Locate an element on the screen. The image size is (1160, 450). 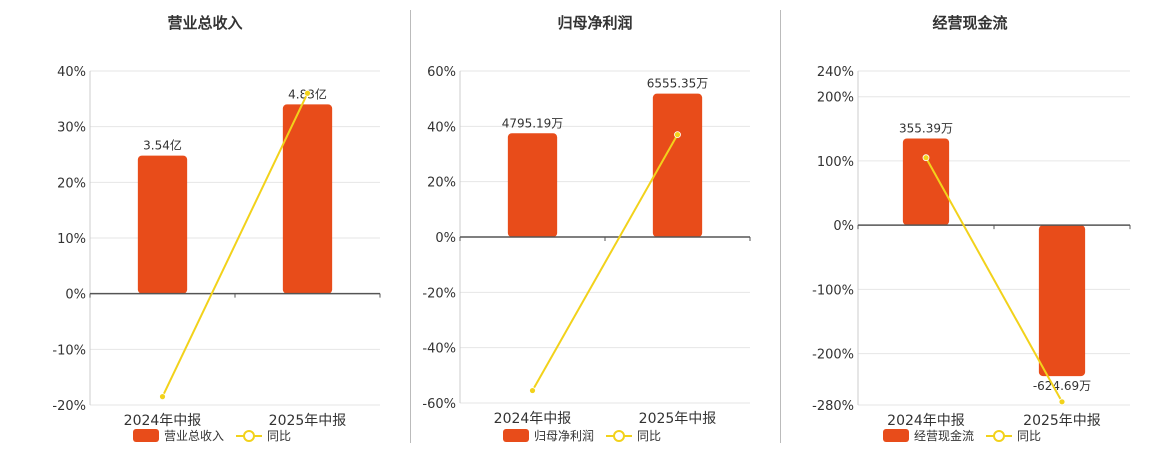
y-tick-label: -40% is located at coordinates (439, 349).